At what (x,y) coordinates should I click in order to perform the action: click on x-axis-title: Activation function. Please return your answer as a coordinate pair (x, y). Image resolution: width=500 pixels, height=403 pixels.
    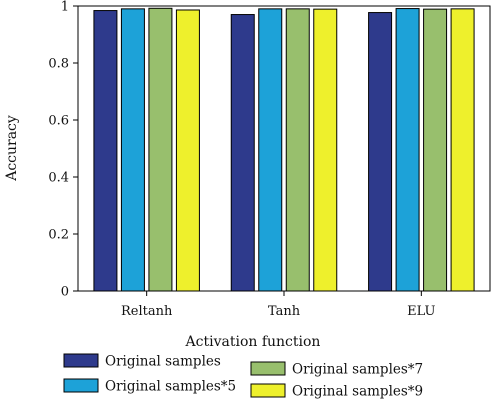
    Looking at the image, I should click on (253, 342).